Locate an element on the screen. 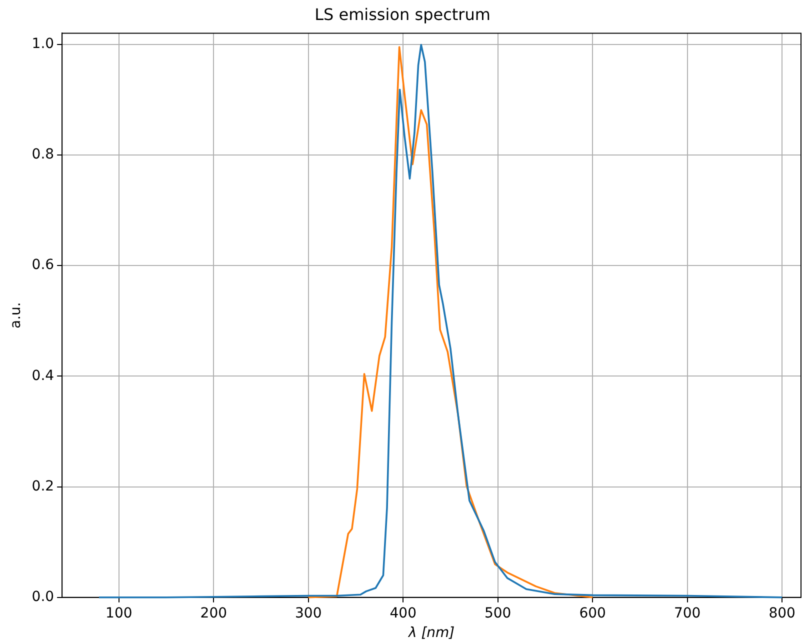 The width and height of the screenshot is (803, 644). x-tick-label: 200 is located at coordinates (214, 613).